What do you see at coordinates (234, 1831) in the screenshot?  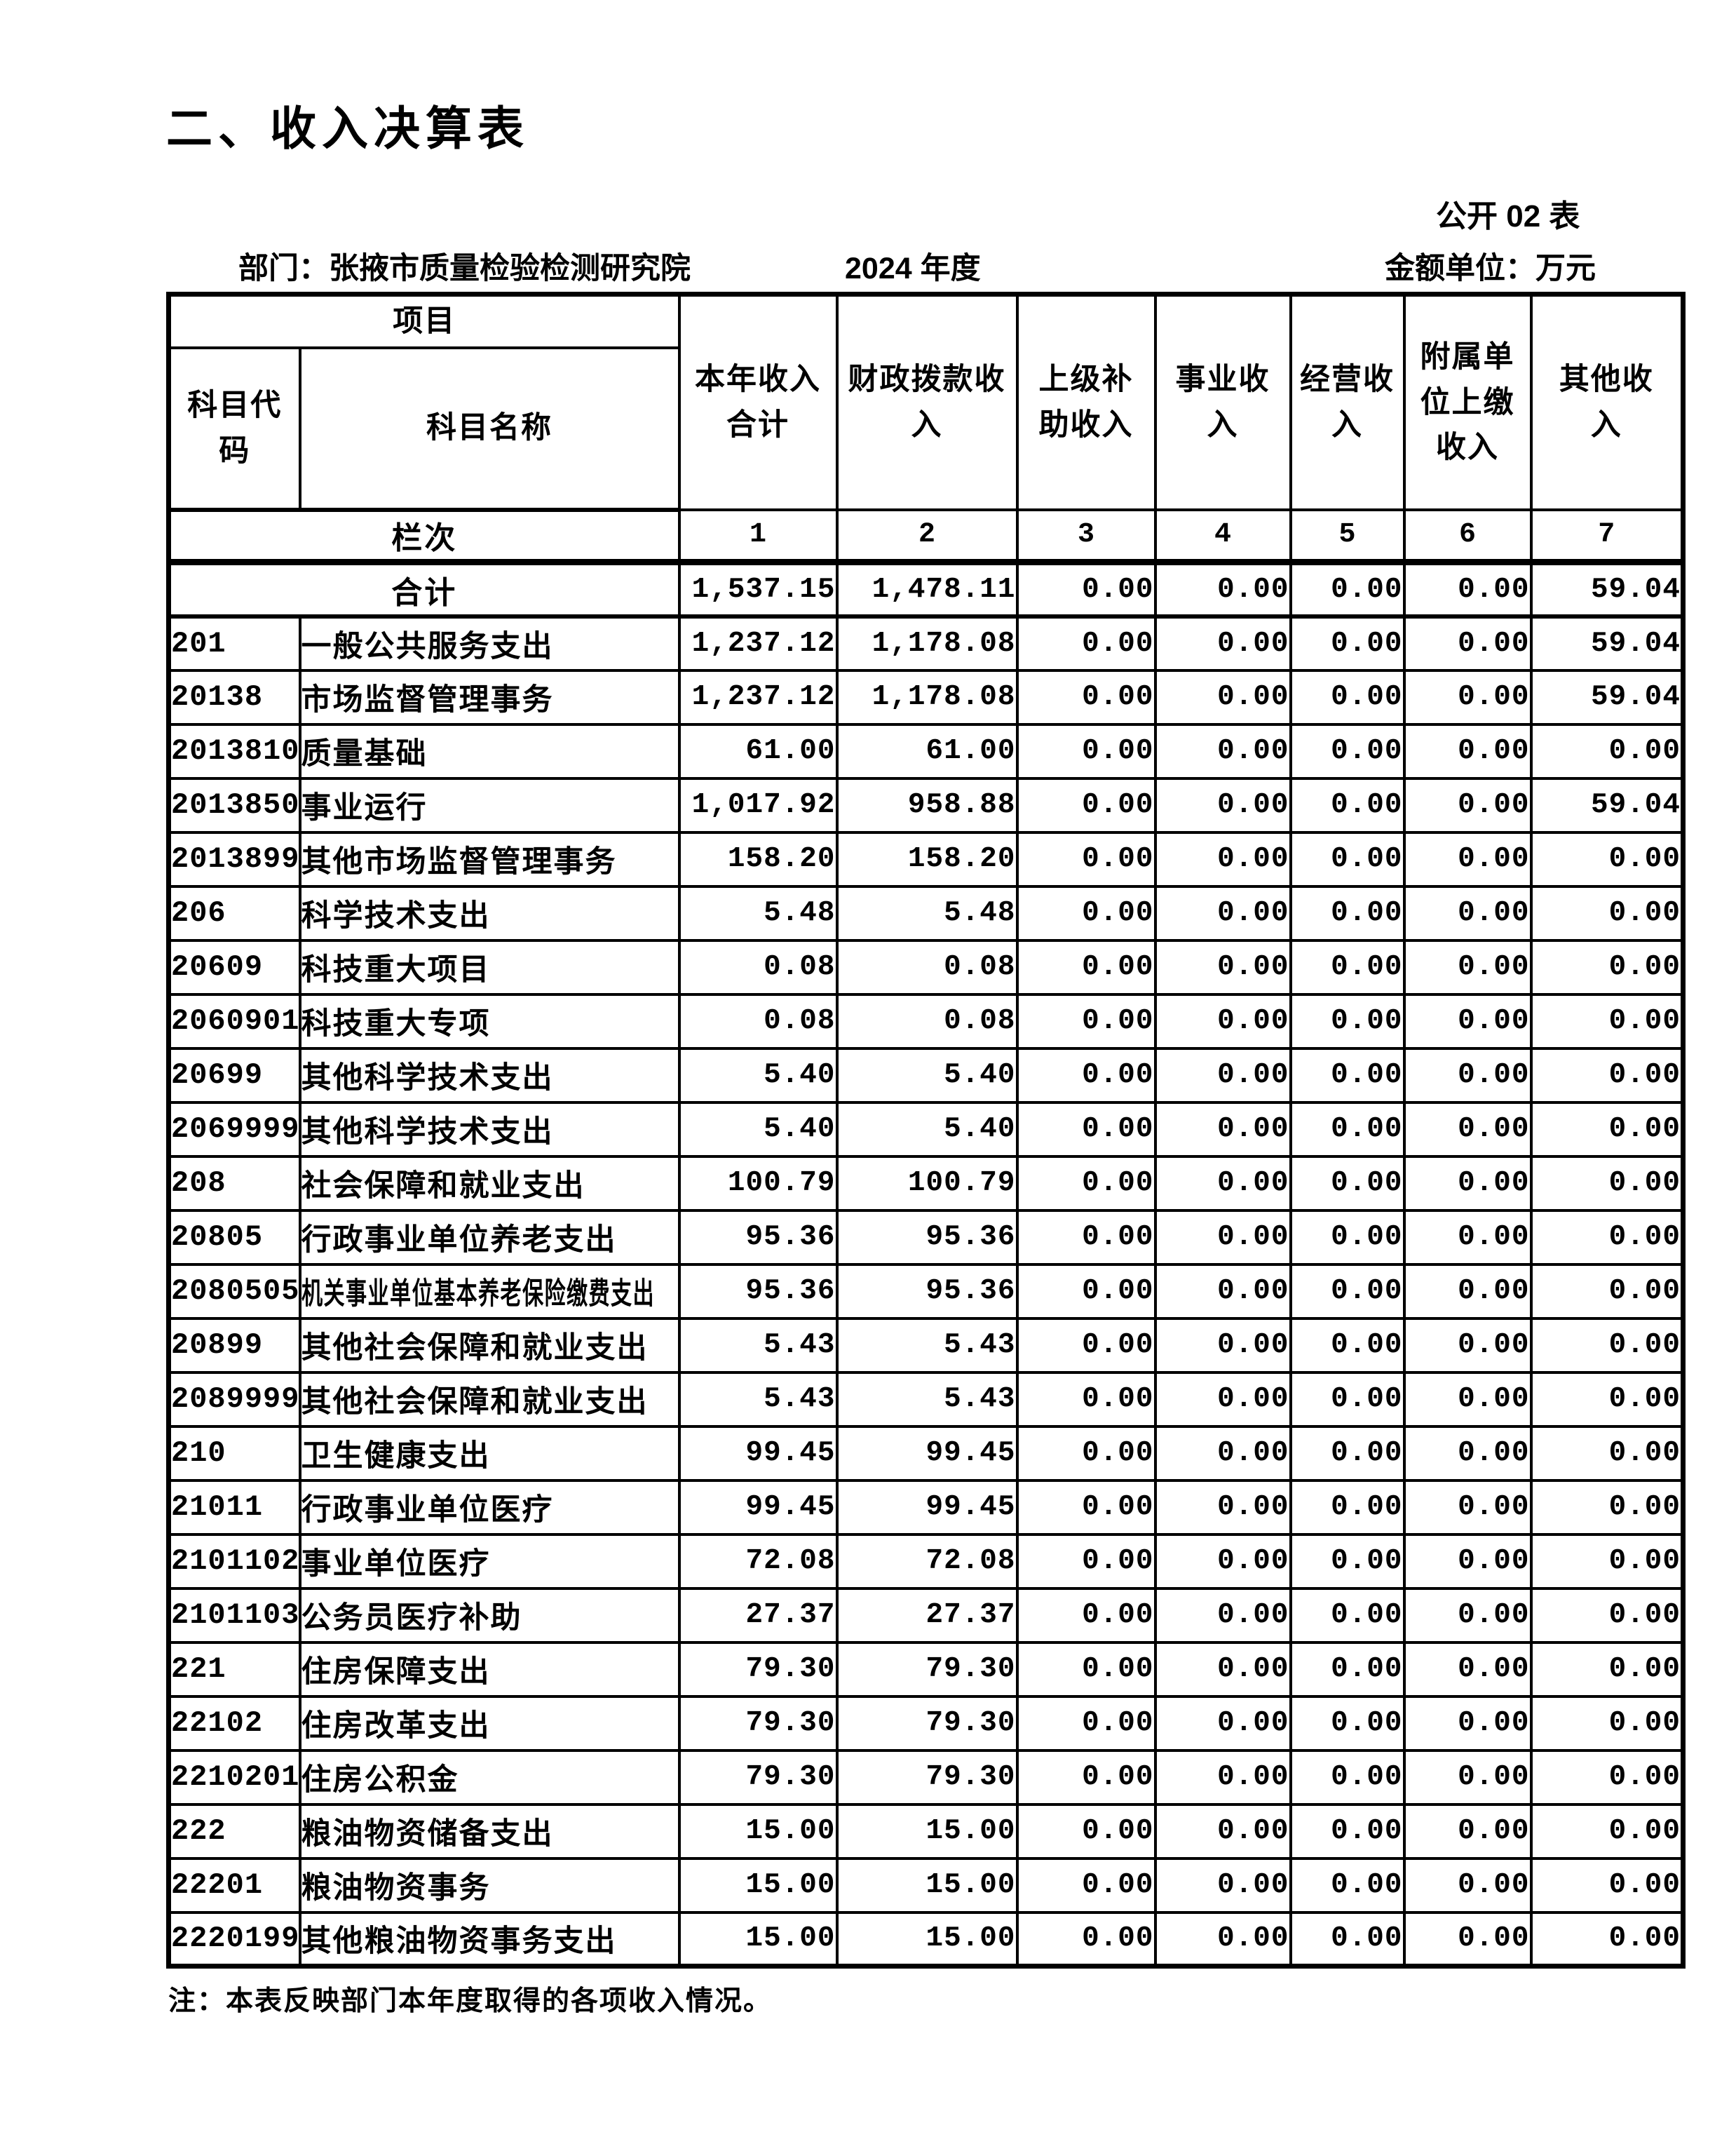 I see `subject-code-cell: 222` at bounding box center [234, 1831].